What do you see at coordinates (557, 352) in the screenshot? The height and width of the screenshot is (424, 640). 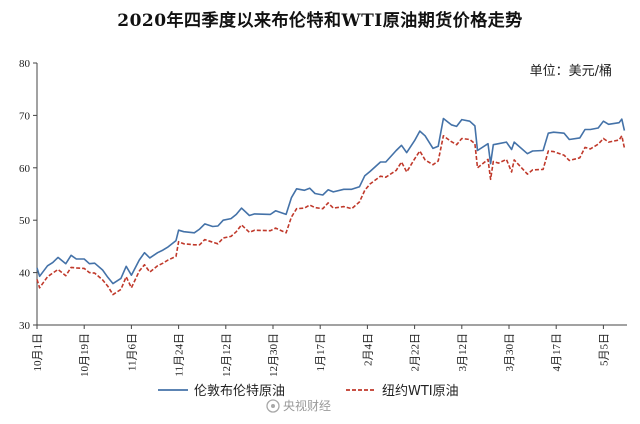 I see `x-tick-label: 4月17日` at bounding box center [557, 352].